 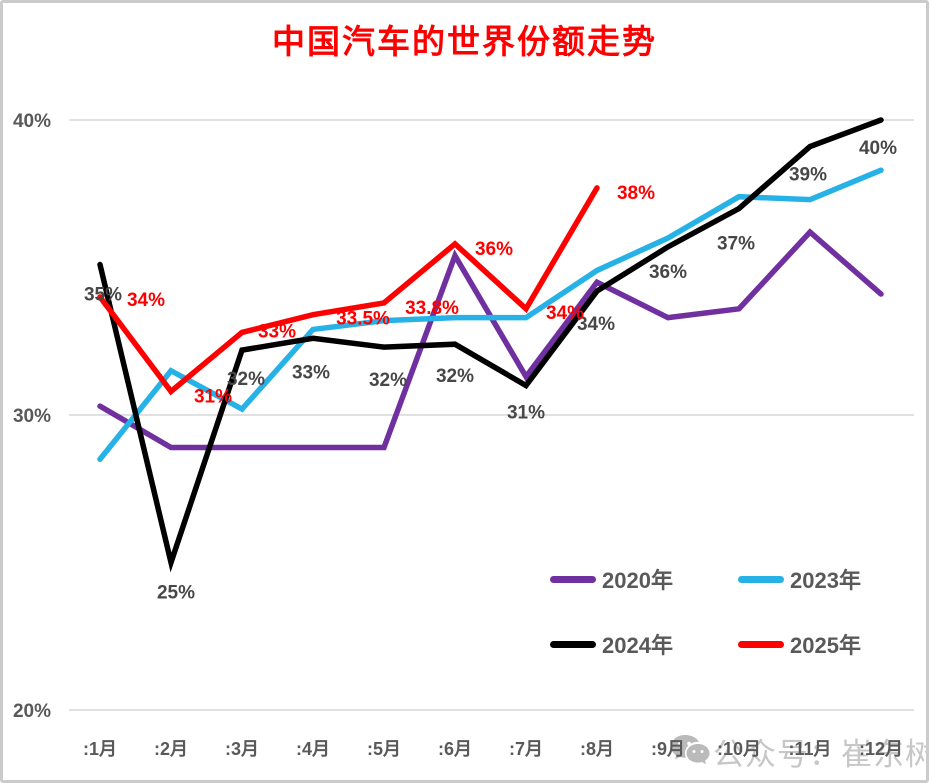 What do you see at coordinates (213, 396) in the screenshot?
I see `point-label-2025年-2: 31%` at bounding box center [213, 396].